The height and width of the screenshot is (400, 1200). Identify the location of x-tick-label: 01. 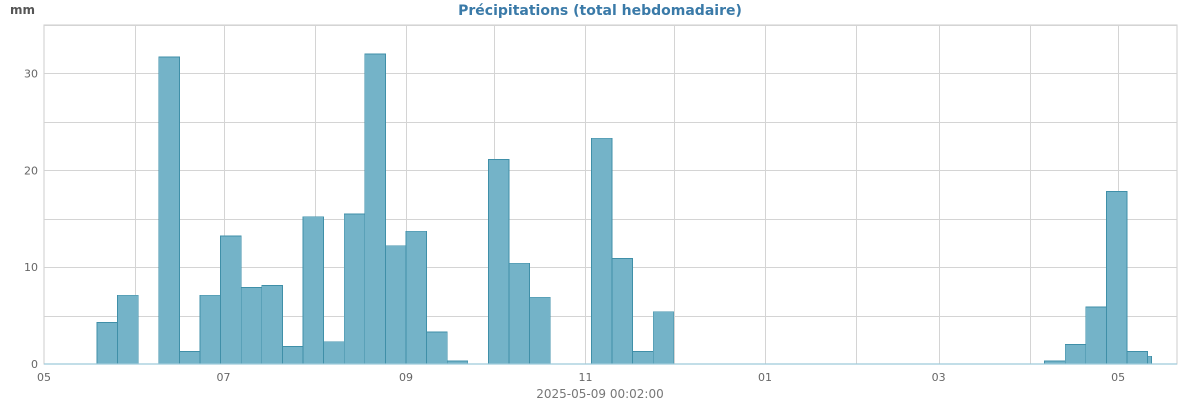
(765, 377).